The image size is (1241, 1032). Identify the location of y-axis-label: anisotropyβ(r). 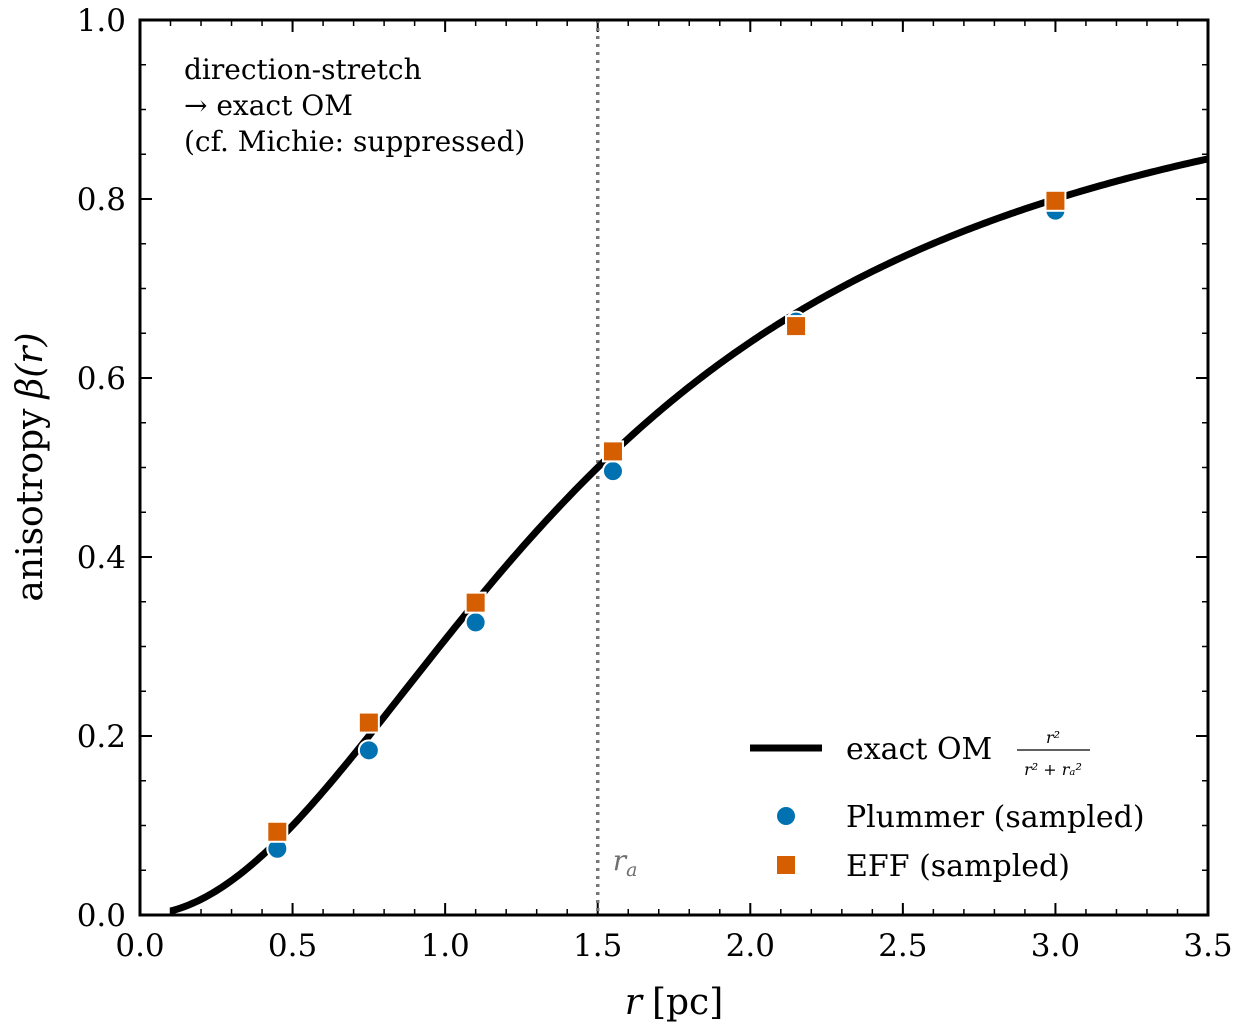
(30, 466).